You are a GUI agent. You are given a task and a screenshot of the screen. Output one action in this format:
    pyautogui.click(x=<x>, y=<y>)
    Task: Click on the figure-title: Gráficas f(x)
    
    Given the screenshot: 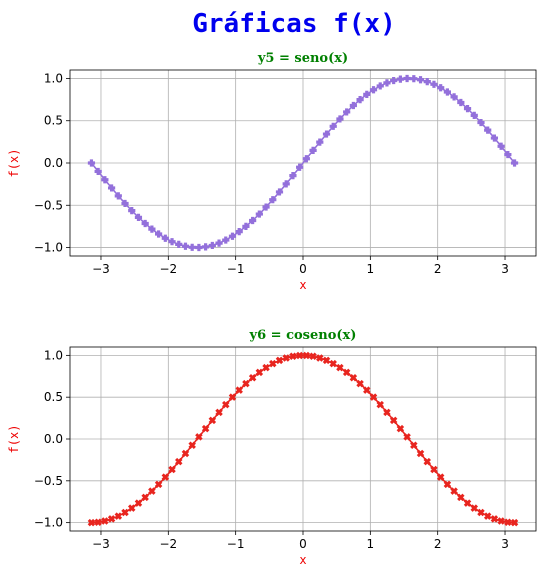 What is the action you would take?
    pyautogui.click(x=294, y=24)
    